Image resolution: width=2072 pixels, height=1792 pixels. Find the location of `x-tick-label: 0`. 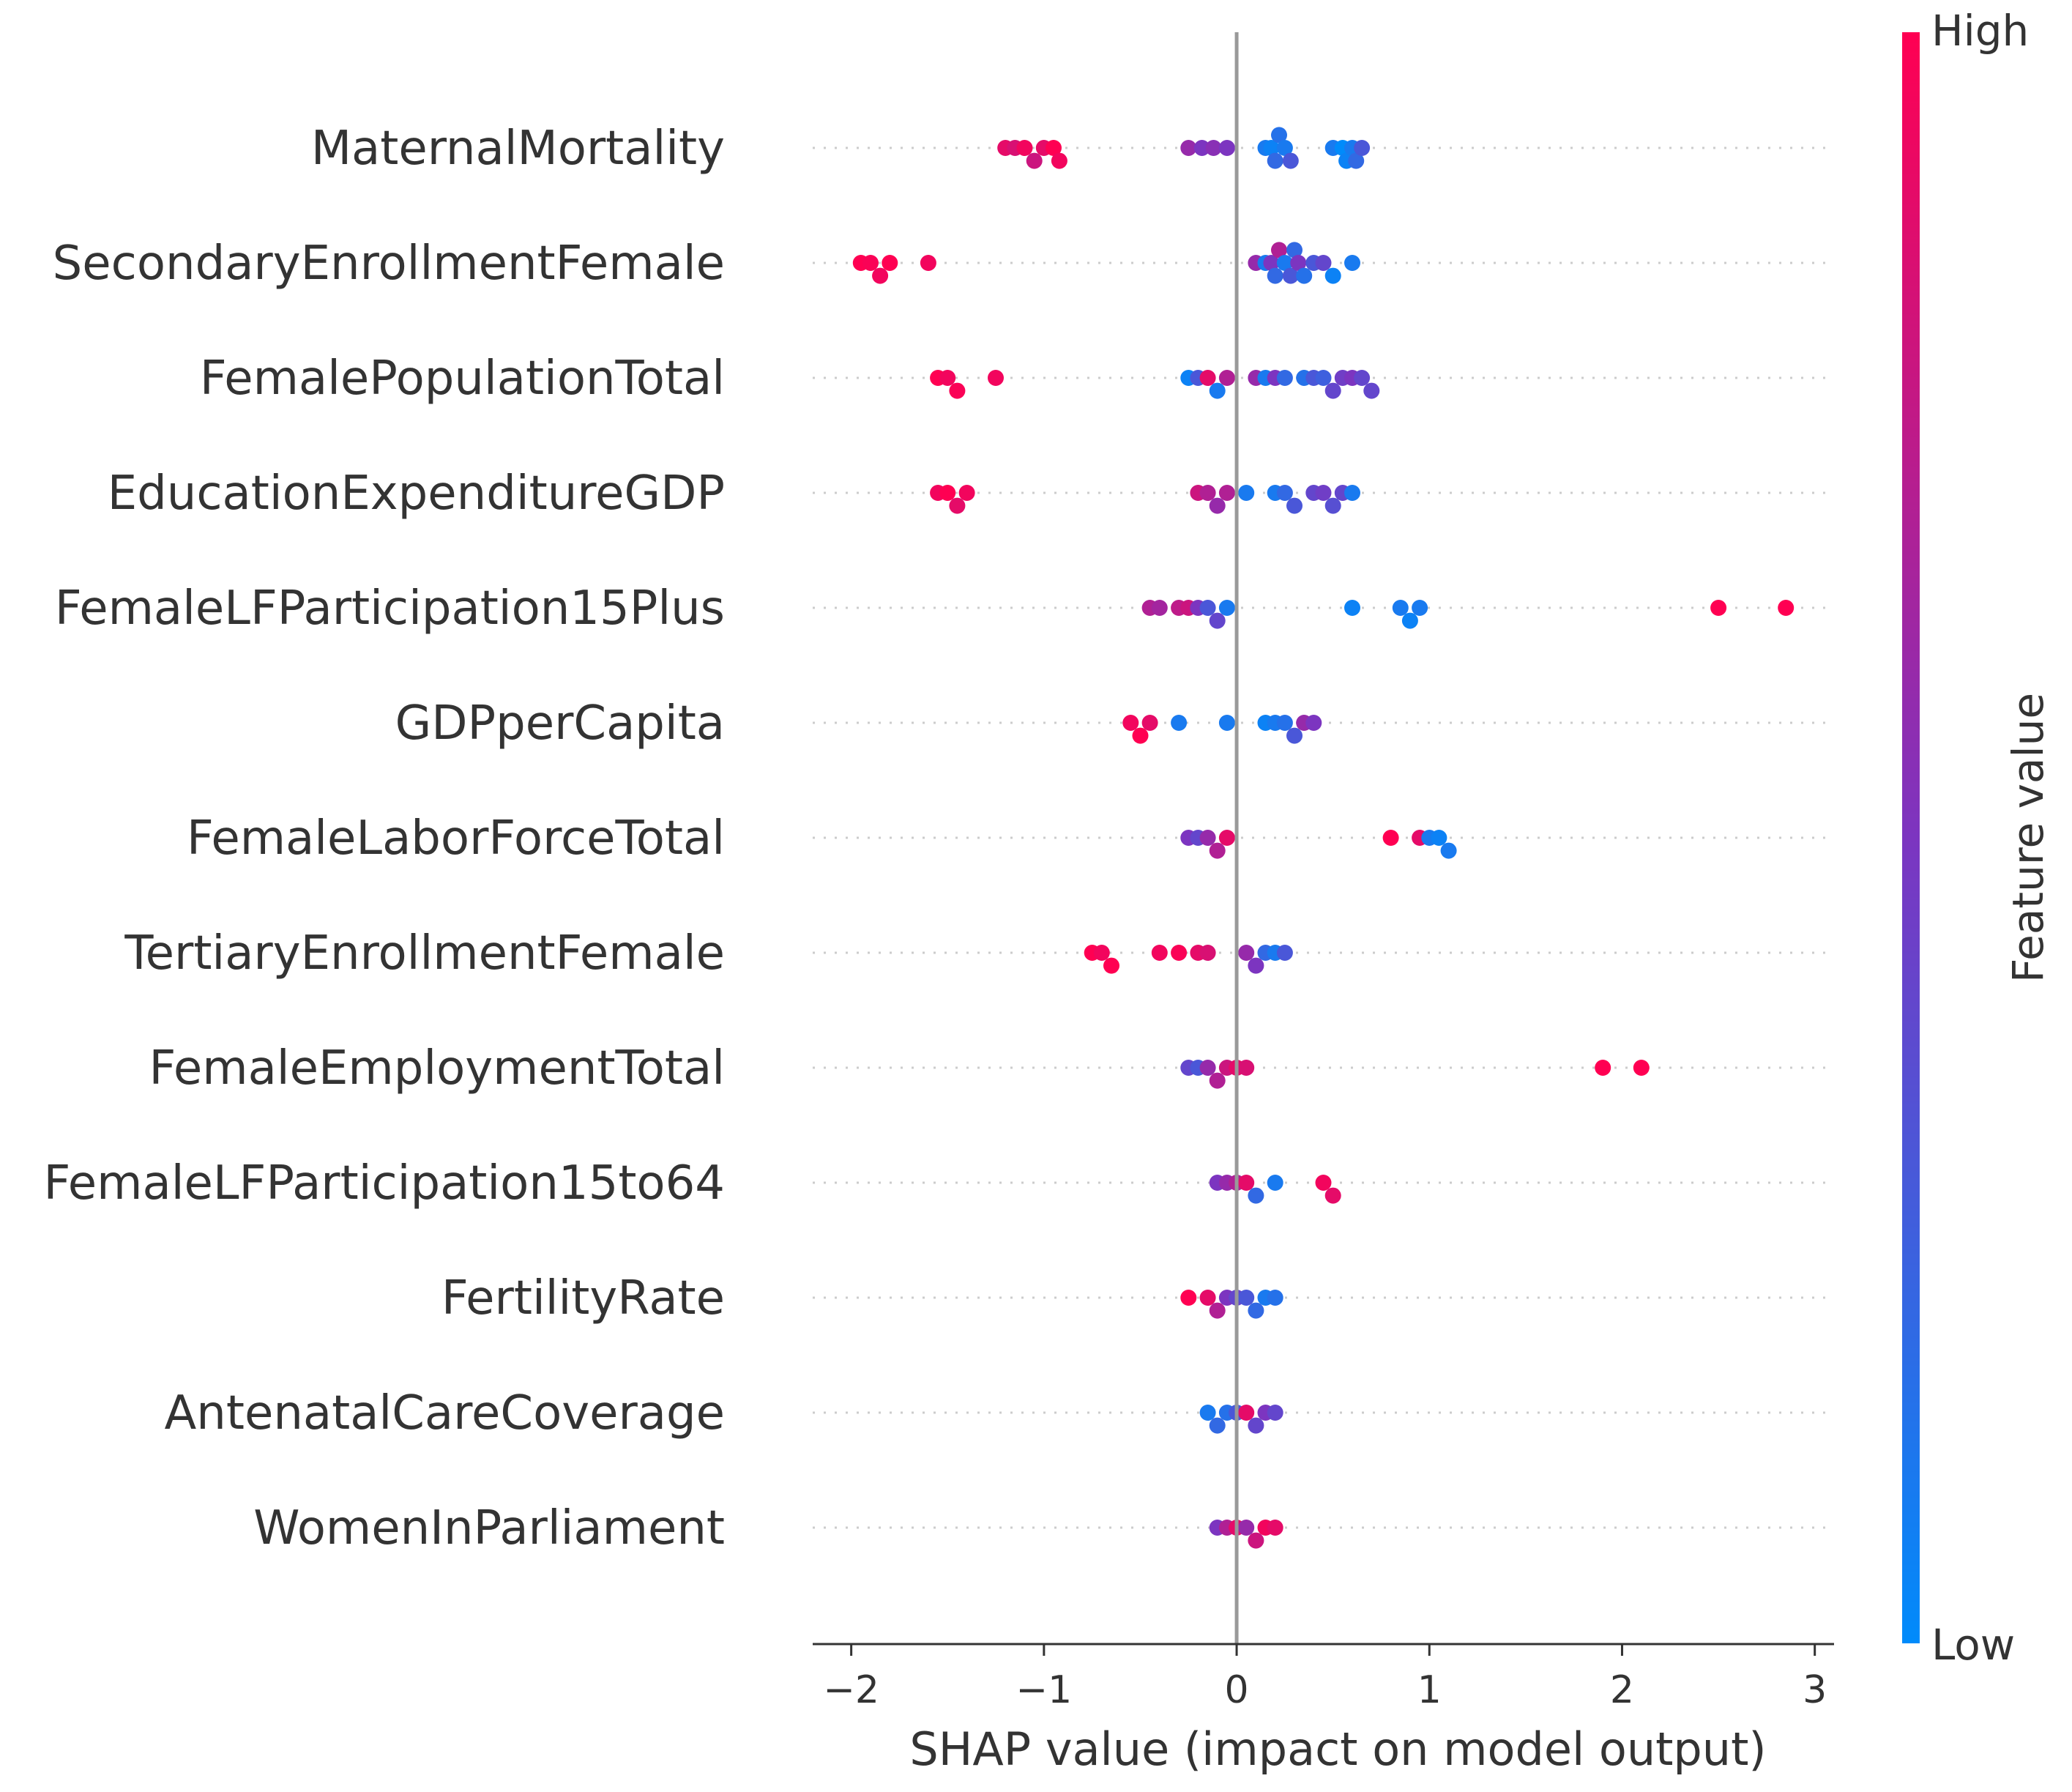

x-tick-label: 0 is located at coordinates (1237, 1690).